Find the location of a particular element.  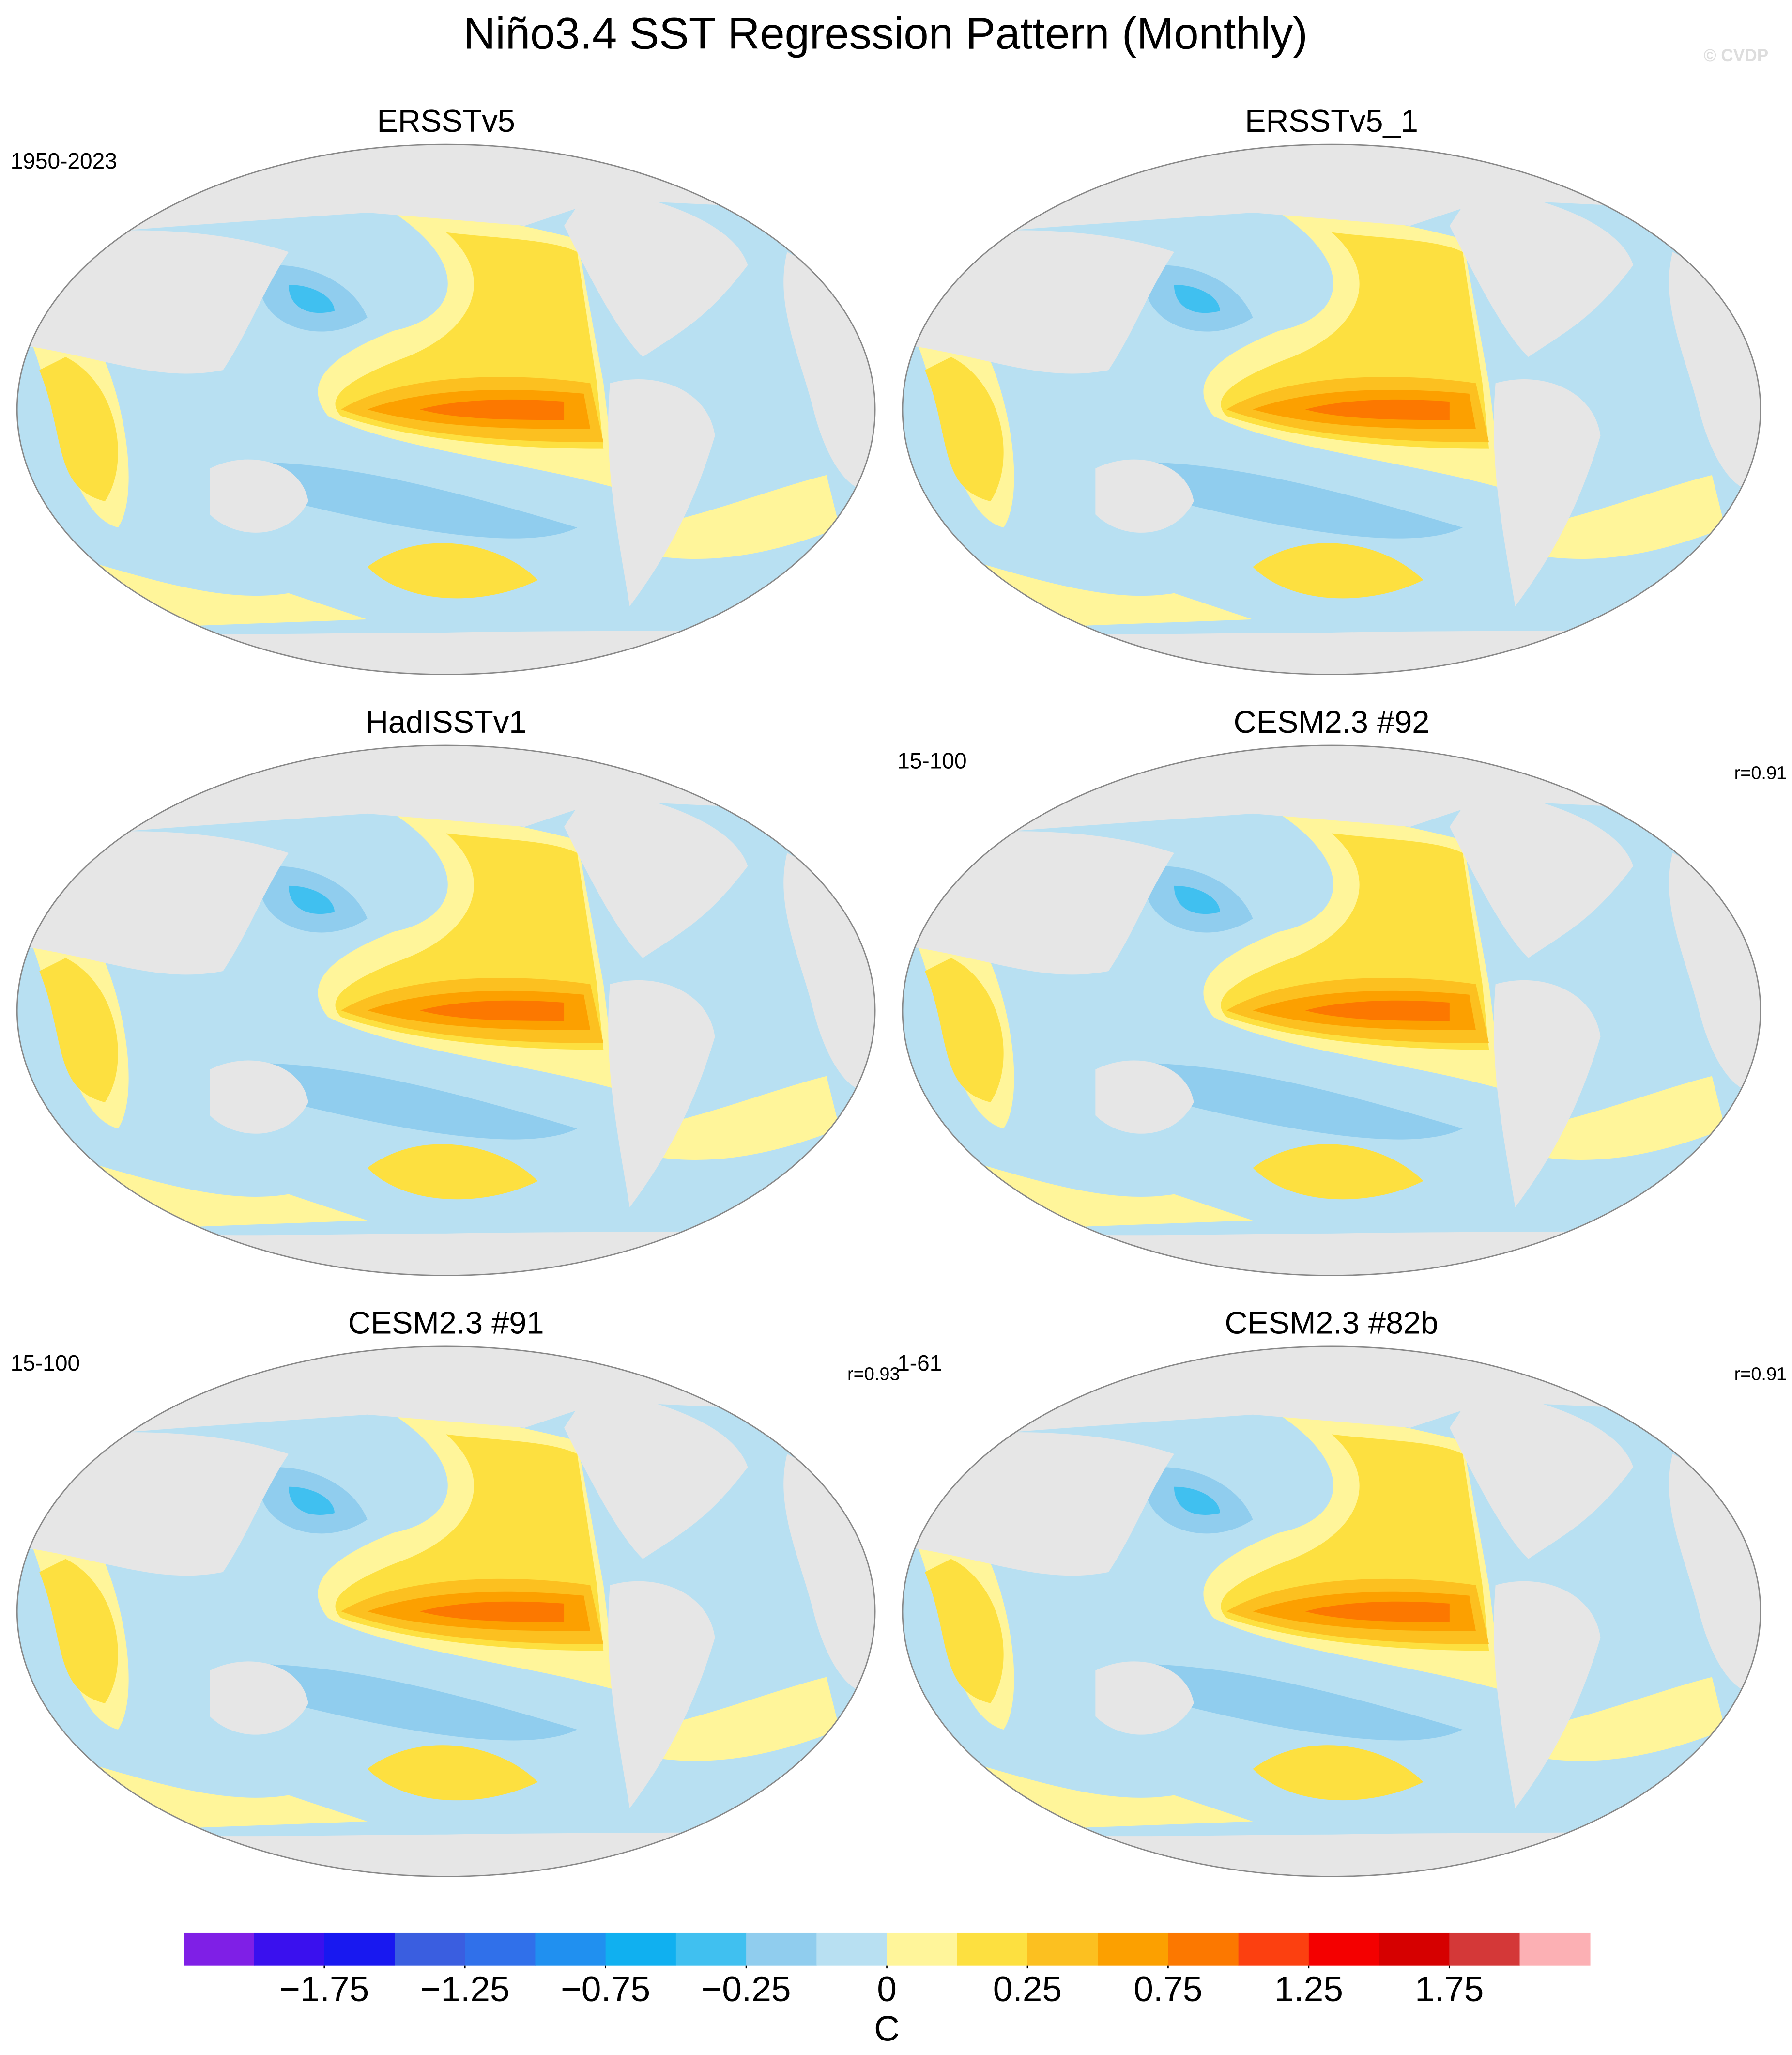

colorbar-tick-label: 0 is located at coordinates (887, 1989).